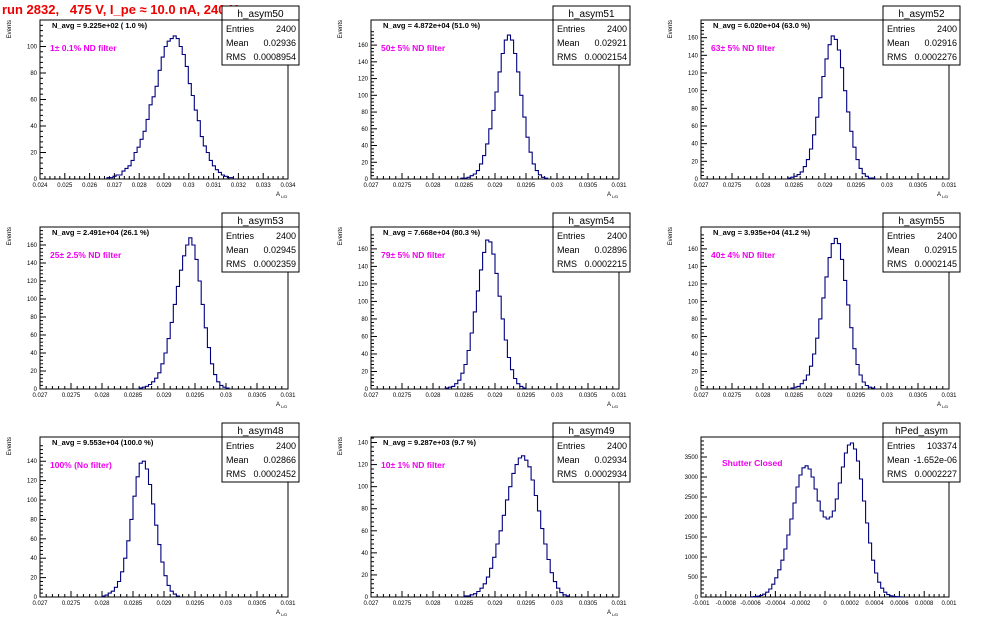 Image resolution: width=996 pixels, height=622 pixels. What do you see at coordinates (850, 604) in the screenshot?
I see `x-tick-label: 0.0002` at bounding box center [850, 604].